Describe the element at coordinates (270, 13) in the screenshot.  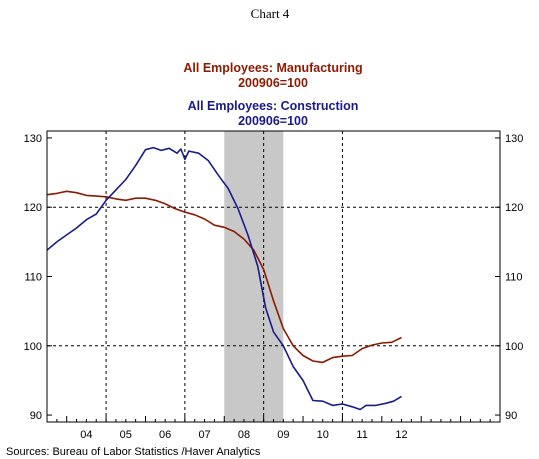
I see `chart-title: Chart 4` at that location.